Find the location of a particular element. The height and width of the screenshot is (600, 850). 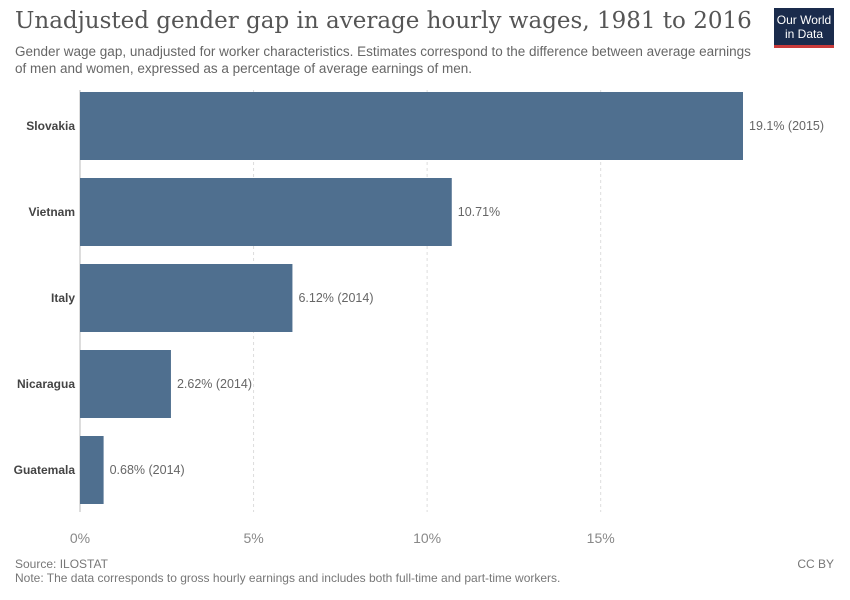

x-axis-ticks: 0% 5% 10% 15% is located at coordinates (342, 538).